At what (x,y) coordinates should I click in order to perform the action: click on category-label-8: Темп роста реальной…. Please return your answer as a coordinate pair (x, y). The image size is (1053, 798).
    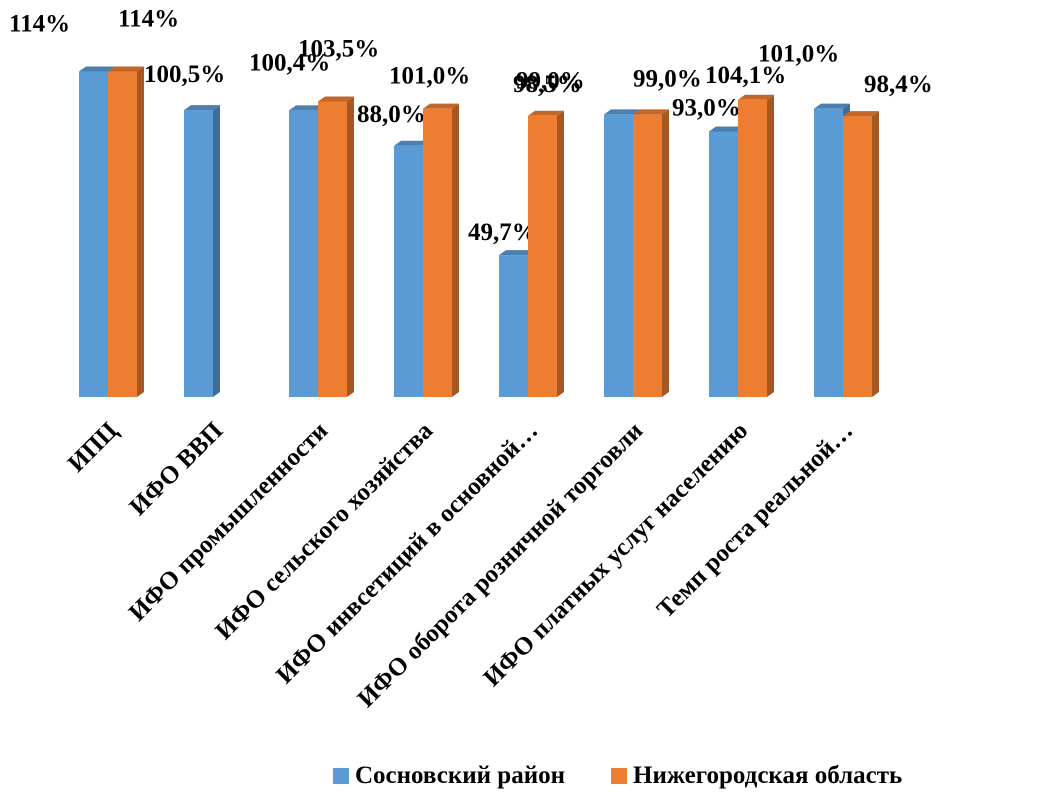
    Looking at the image, I should click on (755, 520).